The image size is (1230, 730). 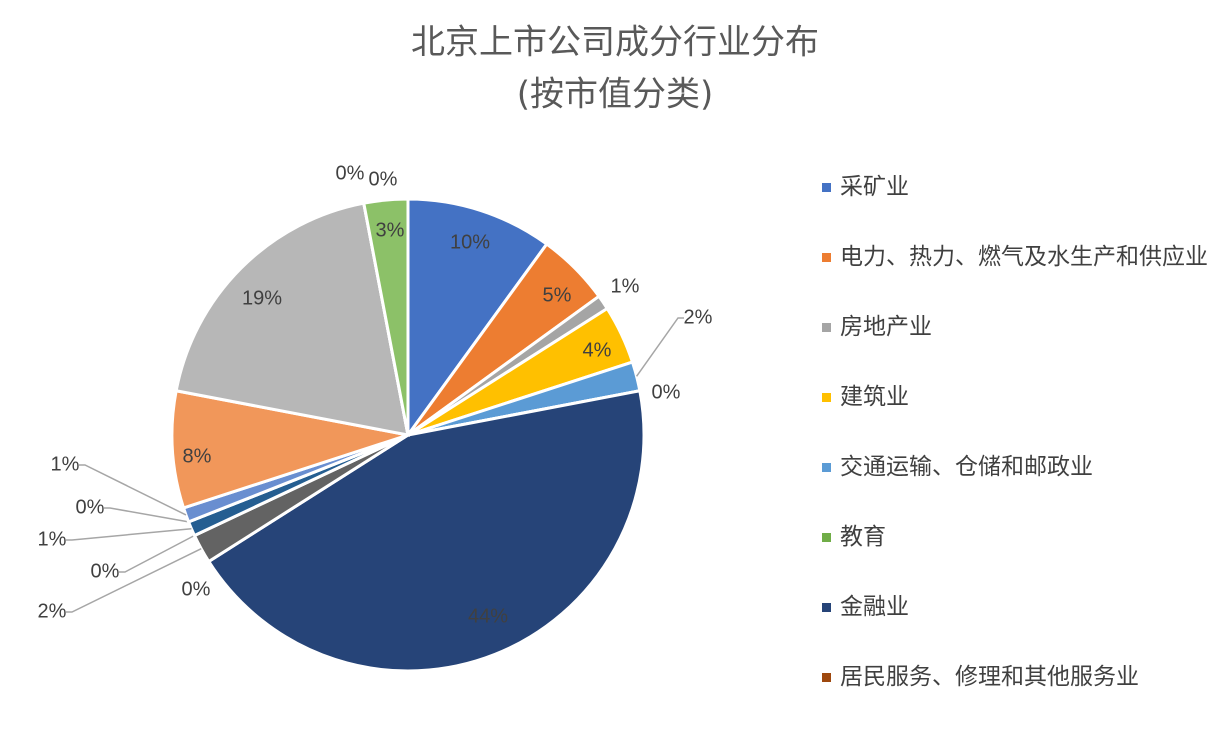 I want to click on legend-label: 金融业, so click(x=874, y=607).